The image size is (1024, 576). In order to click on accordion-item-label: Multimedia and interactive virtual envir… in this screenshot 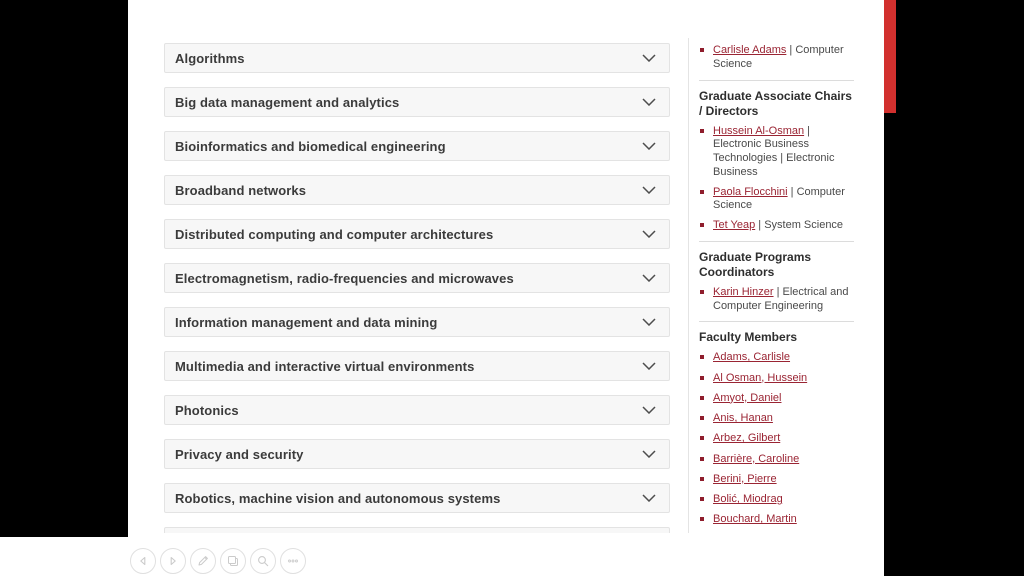, I will do `click(325, 366)`.